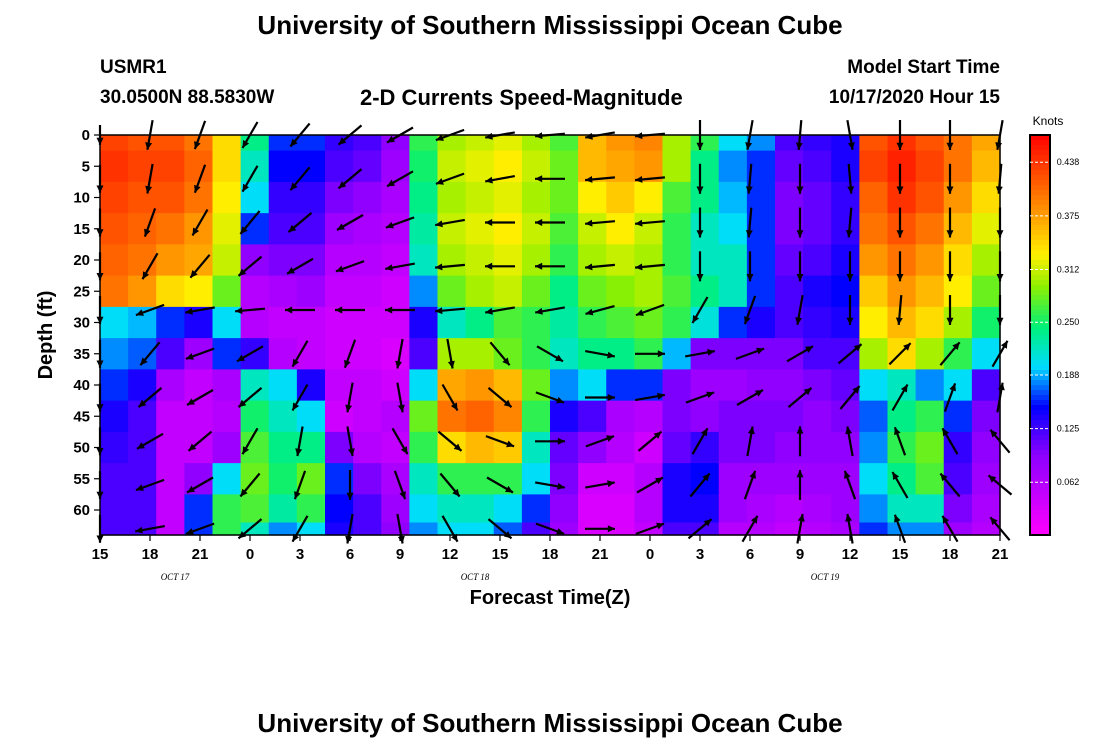 The image size is (1100, 750). Describe the element at coordinates (1068, 482) in the screenshot. I see `colorbar-tick-label: 0.062` at that location.